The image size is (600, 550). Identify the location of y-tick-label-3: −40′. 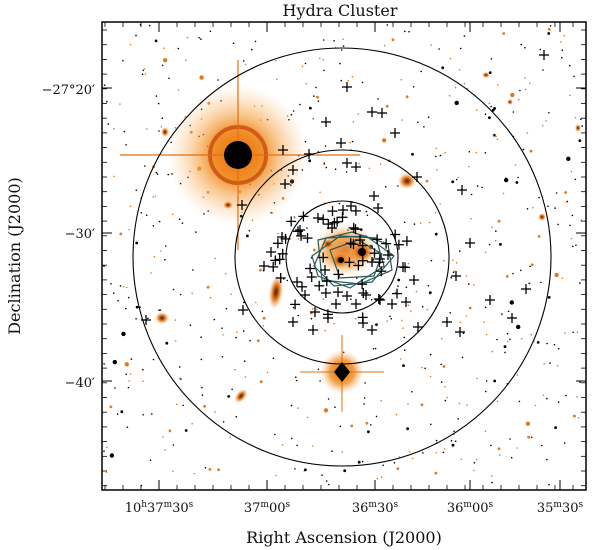
(80, 383).